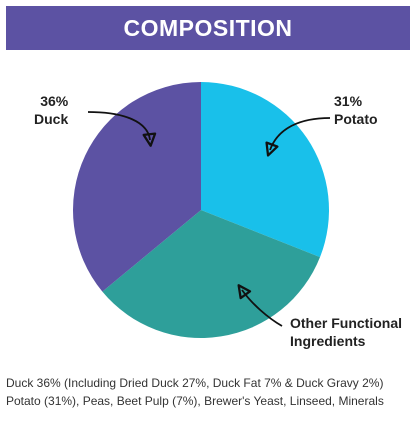  What do you see at coordinates (54, 101) in the screenshot?
I see `duck-percent: 36%` at bounding box center [54, 101].